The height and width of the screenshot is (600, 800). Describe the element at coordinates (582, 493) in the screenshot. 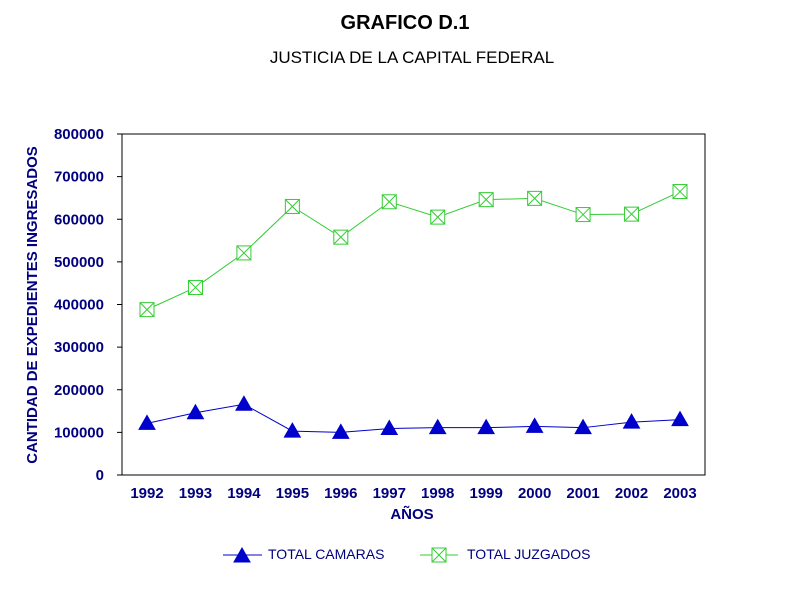

I see `x-tick-label: 2001` at that location.